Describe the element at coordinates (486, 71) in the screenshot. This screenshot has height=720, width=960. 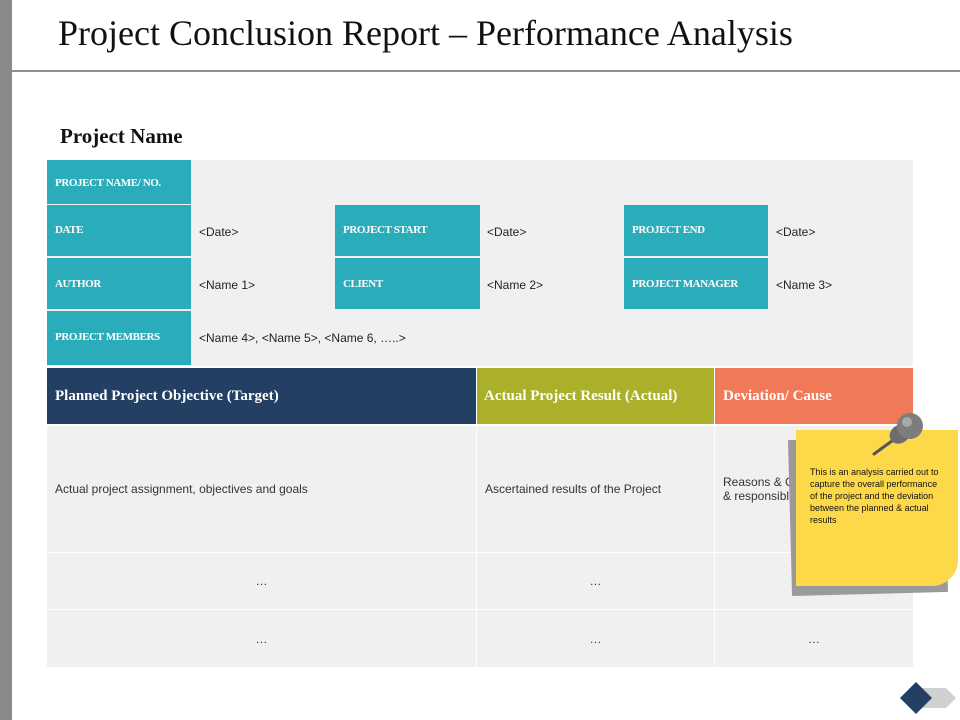
I see `title-divider` at that location.